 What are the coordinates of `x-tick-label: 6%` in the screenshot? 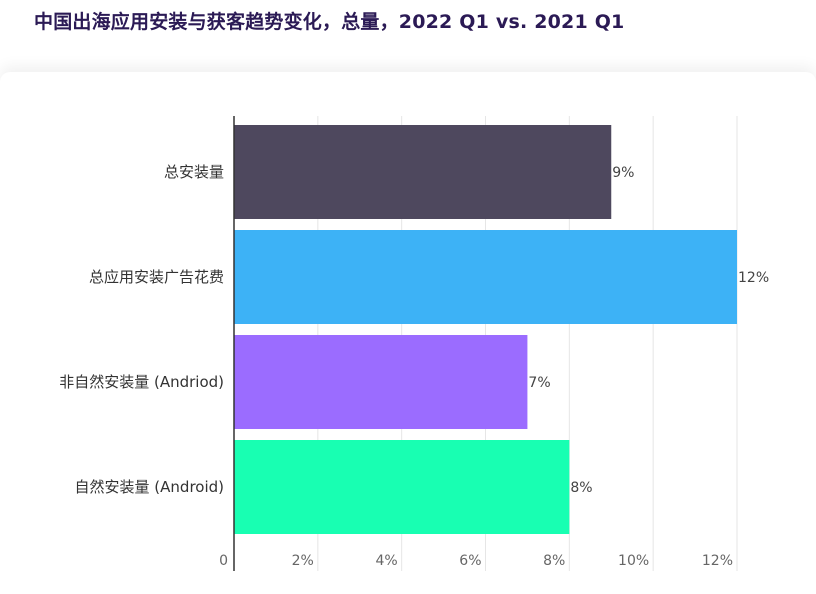 It's located at (470, 561).